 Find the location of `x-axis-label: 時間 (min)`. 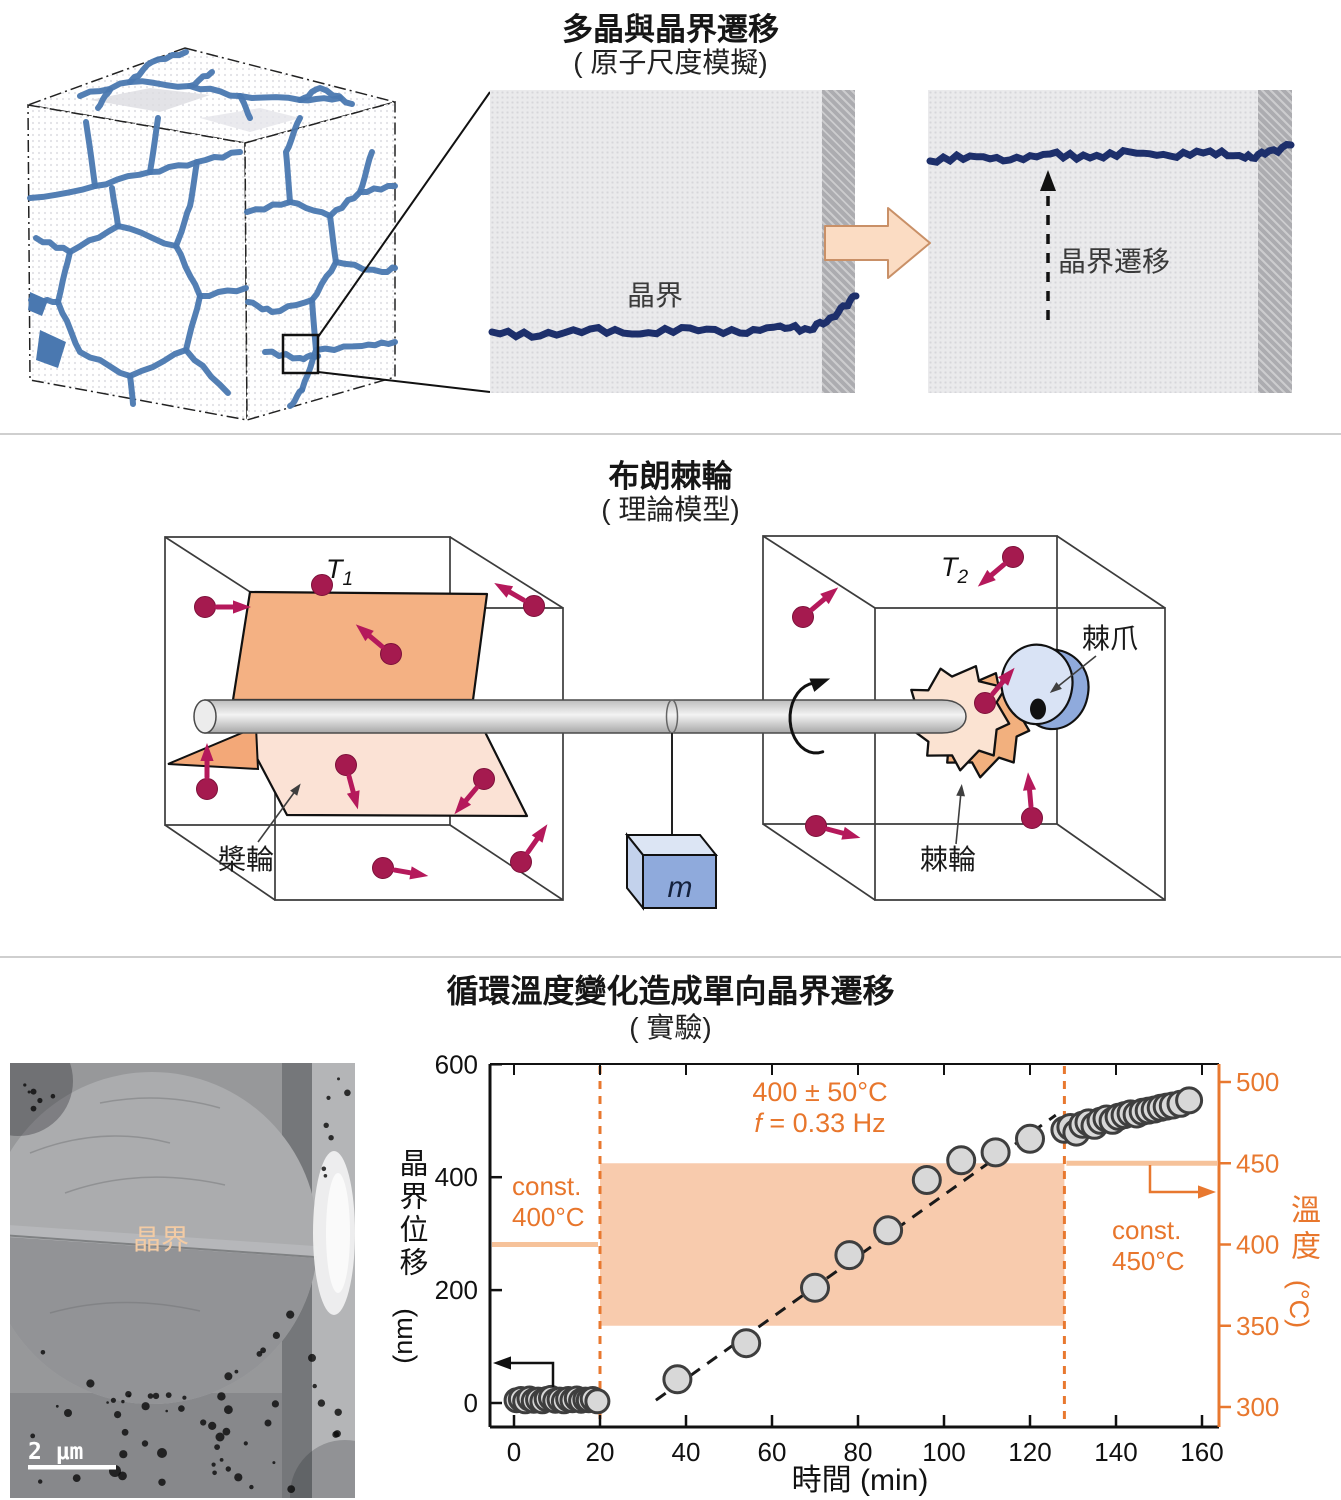

x-axis-label: 時間 (min) is located at coordinates (860, 1480).